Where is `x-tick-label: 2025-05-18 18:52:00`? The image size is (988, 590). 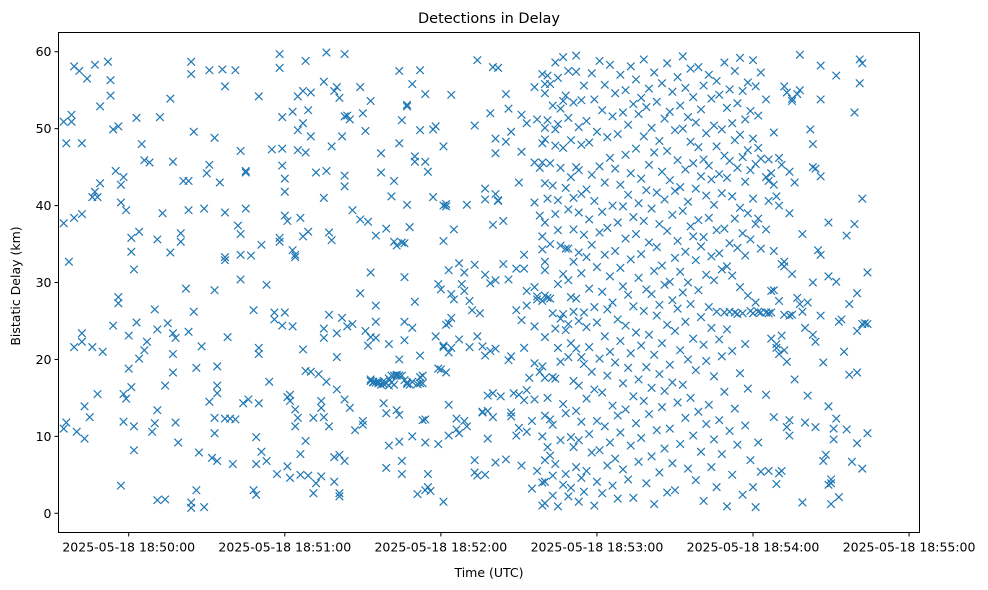 x-tick-label: 2025-05-18 18:52:00 is located at coordinates (440, 547).